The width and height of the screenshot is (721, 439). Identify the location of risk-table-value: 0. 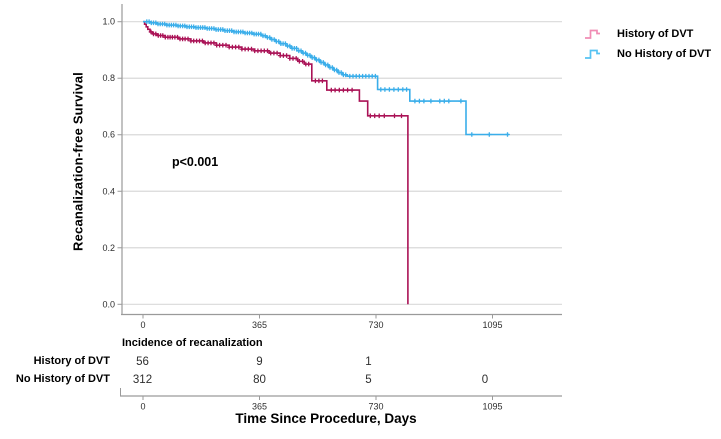
(485, 380).